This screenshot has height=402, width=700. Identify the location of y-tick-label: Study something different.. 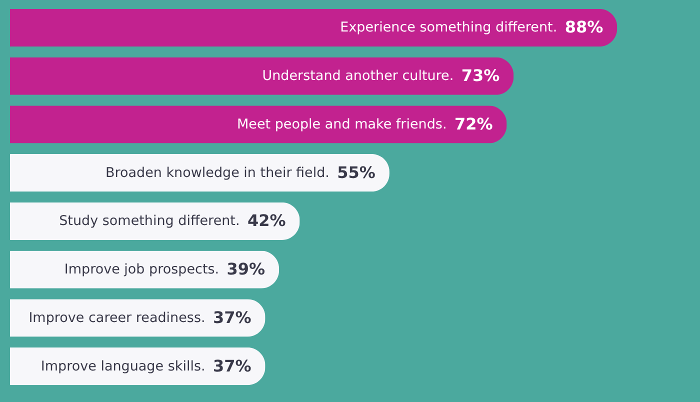
(149, 221).